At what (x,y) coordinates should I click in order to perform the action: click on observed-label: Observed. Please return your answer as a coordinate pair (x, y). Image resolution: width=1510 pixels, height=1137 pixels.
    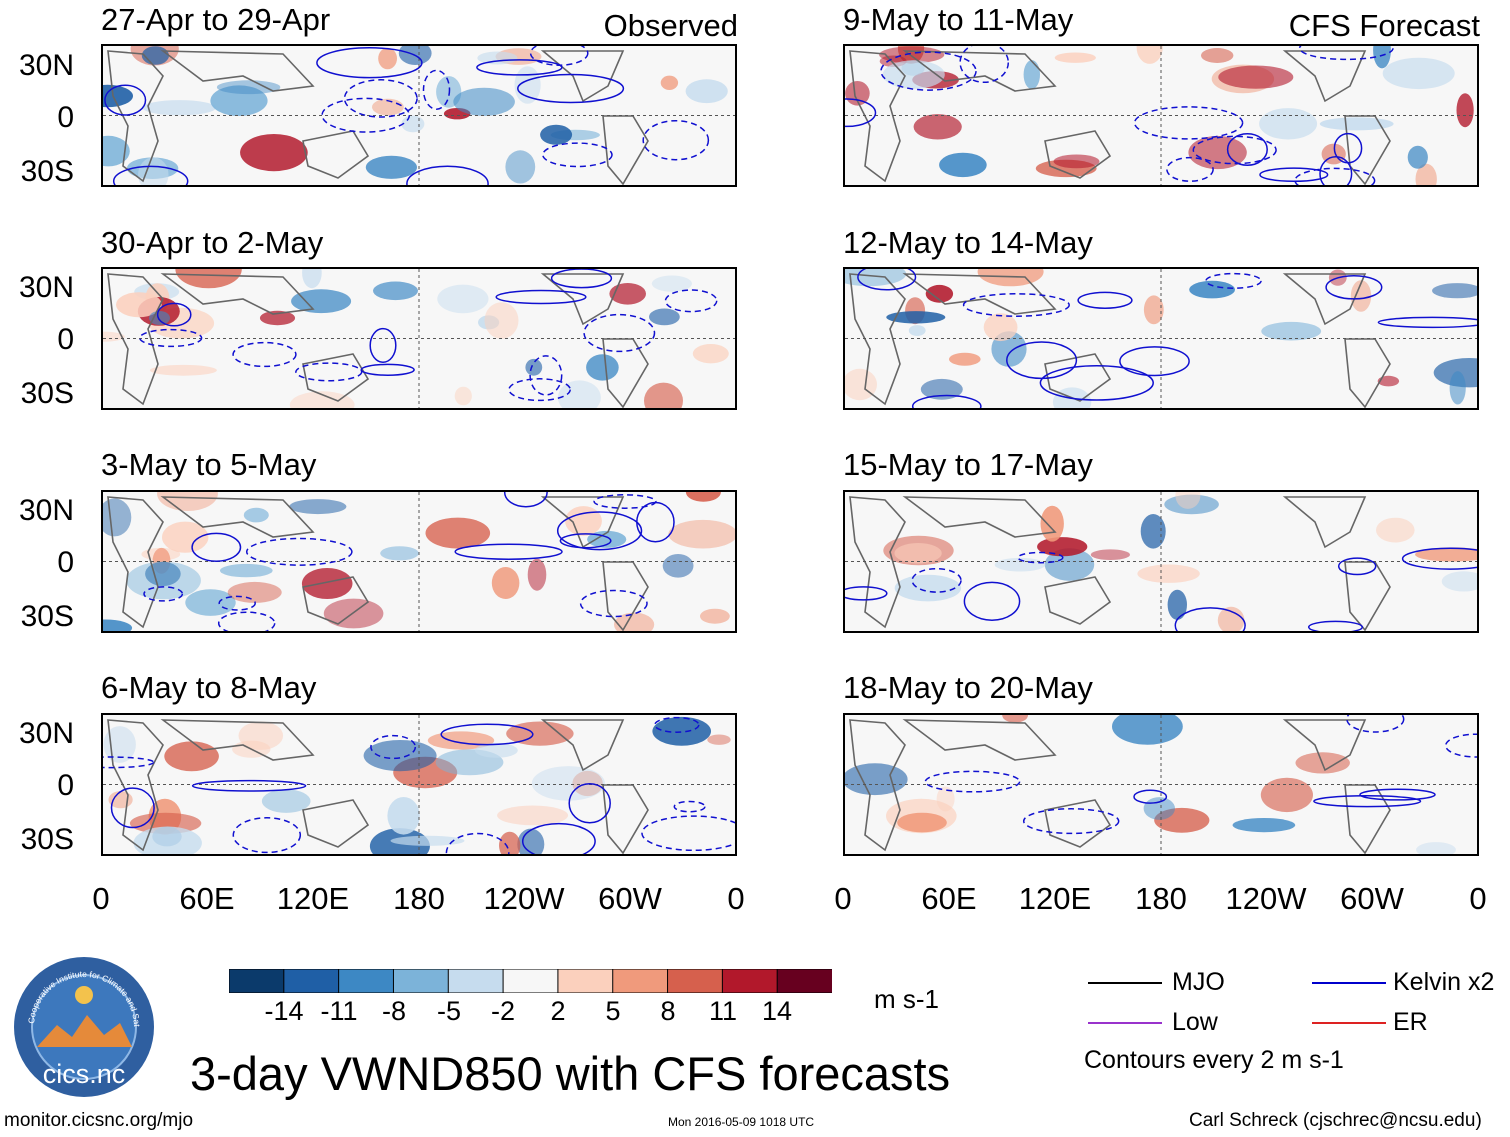
    Looking at the image, I should click on (670, 25).